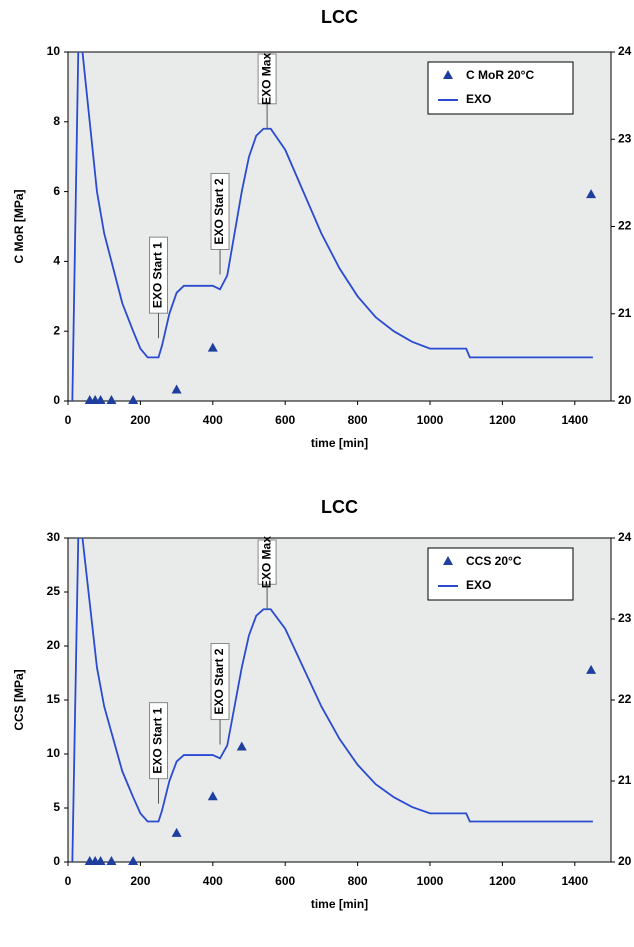 The height and width of the screenshot is (947, 634). What do you see at coordinates (54, 537) in the screenshot?
I see `y-tick-label: 30` at bounding box center [54, 537].